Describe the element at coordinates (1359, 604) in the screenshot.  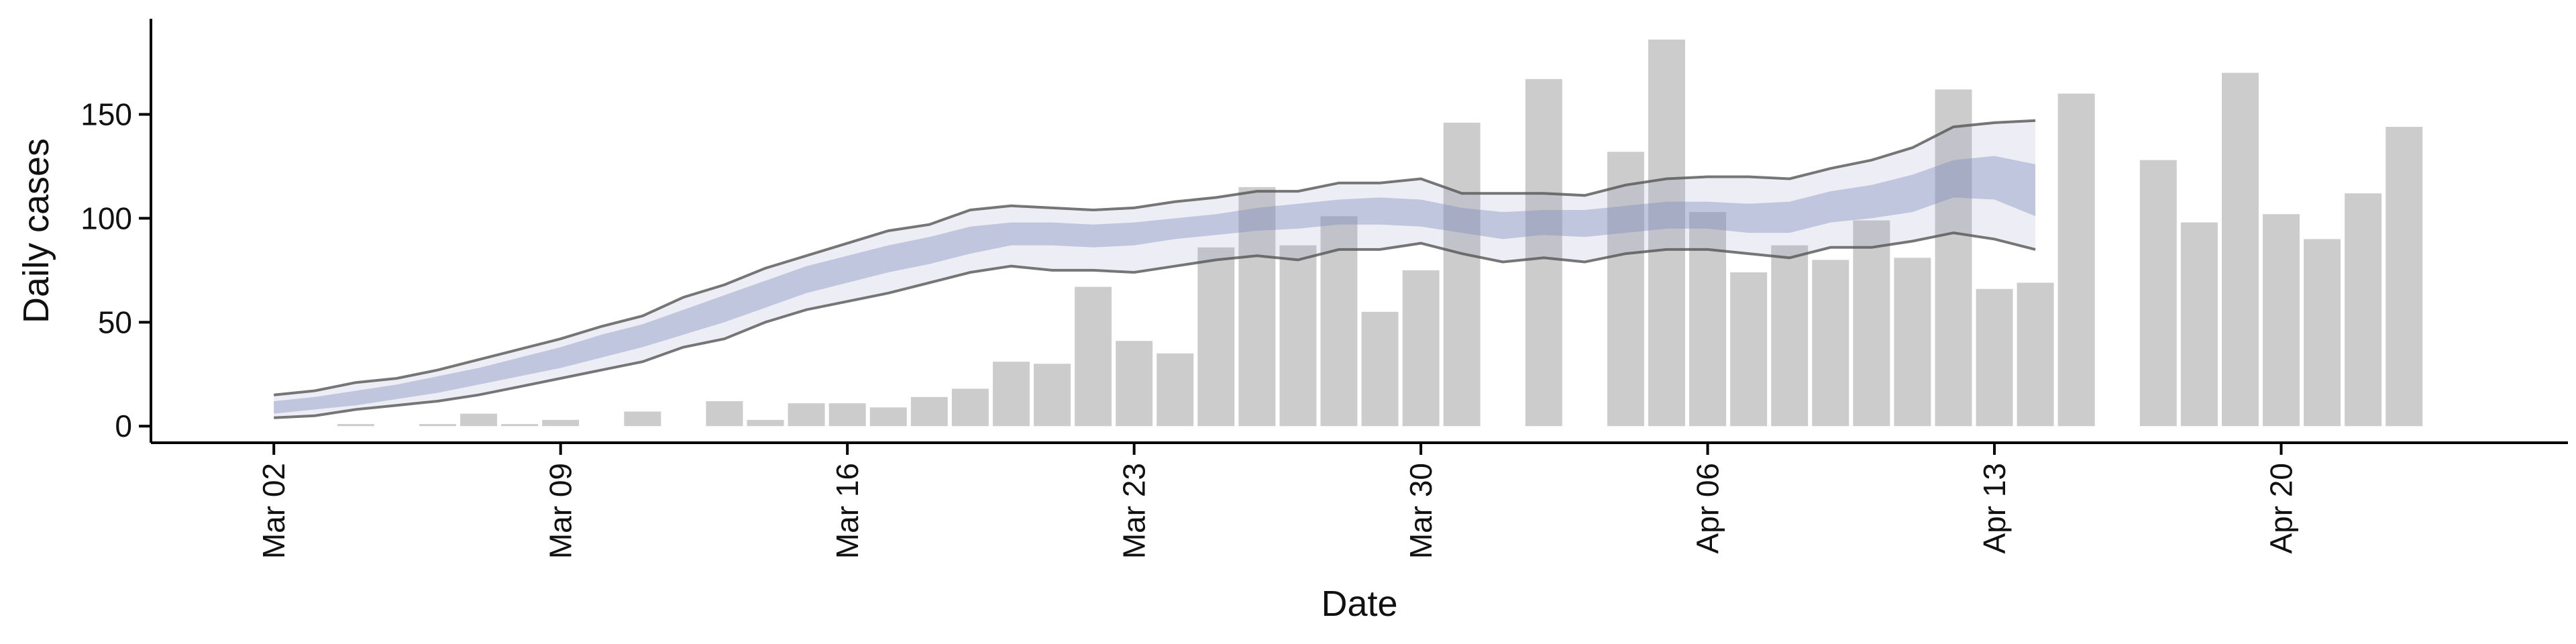
I see `x-axis-title: Date` at that location.